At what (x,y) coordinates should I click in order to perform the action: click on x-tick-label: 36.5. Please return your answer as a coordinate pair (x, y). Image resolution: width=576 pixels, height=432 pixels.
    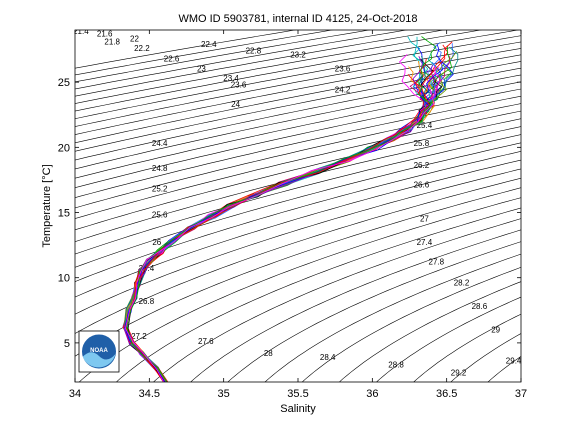
    Looking at the image, I should click on (446, 394).